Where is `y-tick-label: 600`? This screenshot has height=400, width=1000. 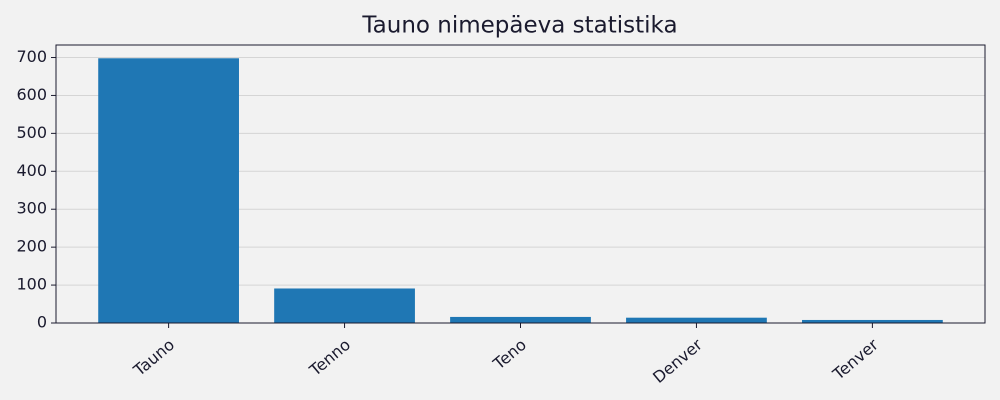 y-tick-label: 600 is located at coordinates (31, 94).